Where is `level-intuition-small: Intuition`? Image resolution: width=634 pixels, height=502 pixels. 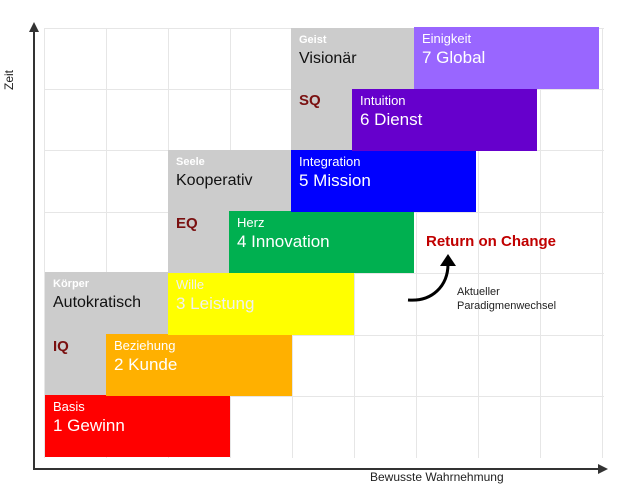 level-intuition-small: Intuition is located at coordinates (383, 100).